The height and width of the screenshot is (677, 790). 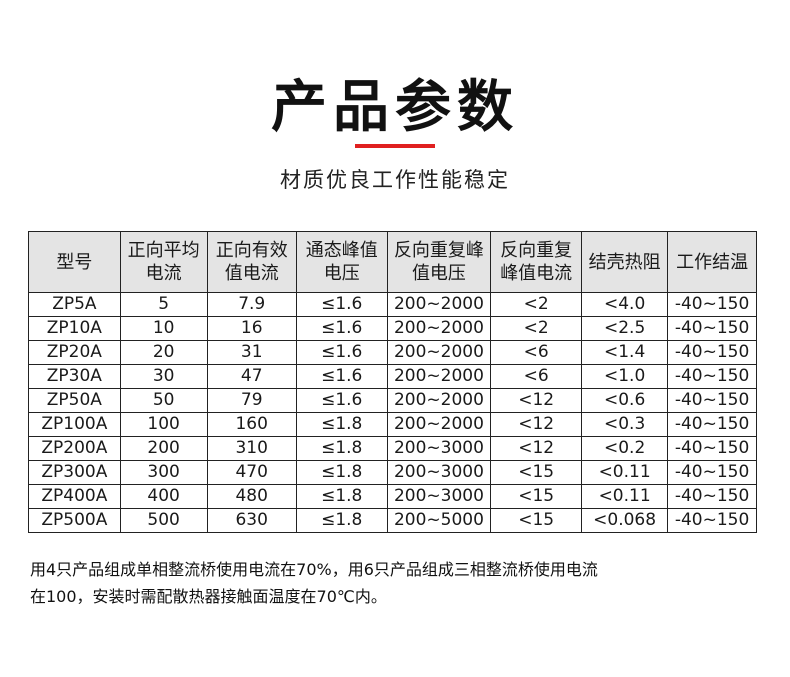 What do you see at coordinates (251, 376) in the screenshot?
I see `table-cell: 47` at bounding box center [251, 376].